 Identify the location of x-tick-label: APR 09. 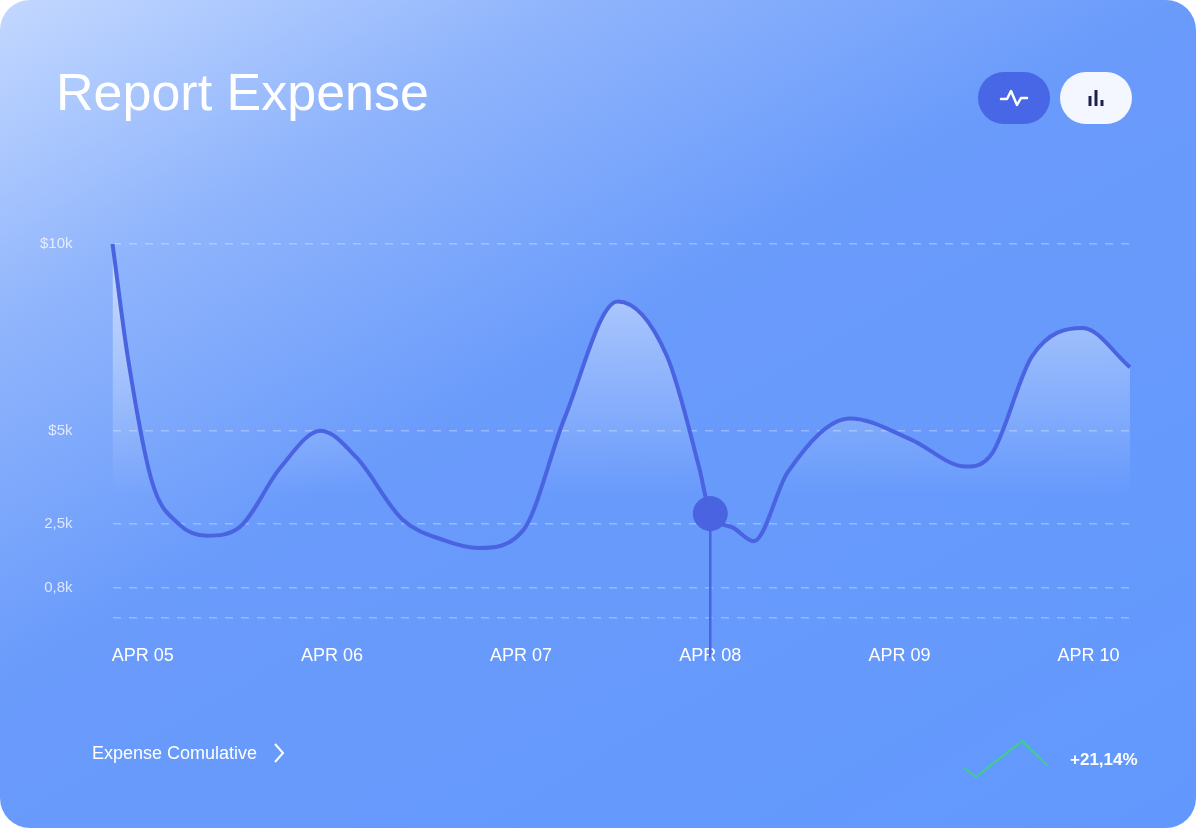
(899, 655).